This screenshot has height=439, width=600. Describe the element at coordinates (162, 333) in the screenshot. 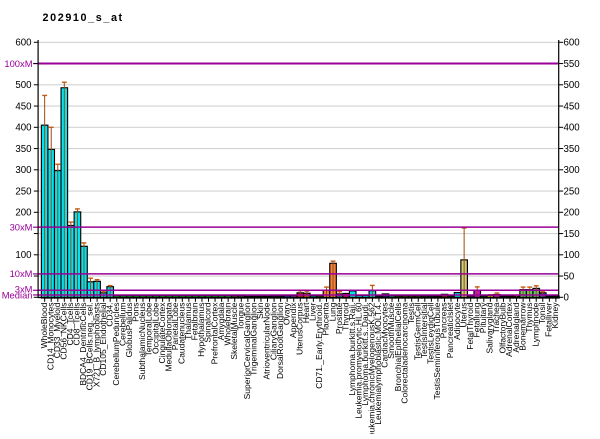

I see `svg-text: CingulateCortex` at that location.